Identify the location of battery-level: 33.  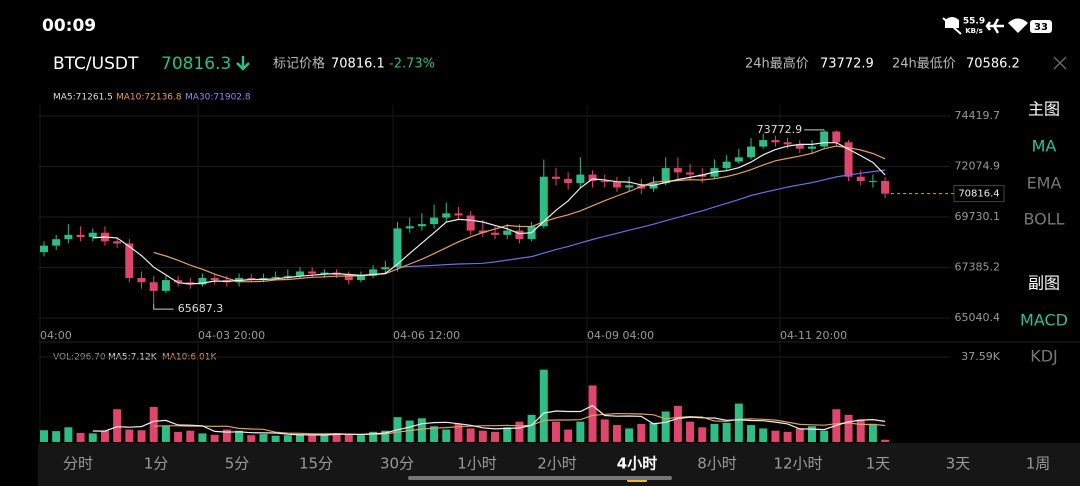
(1041, 27).